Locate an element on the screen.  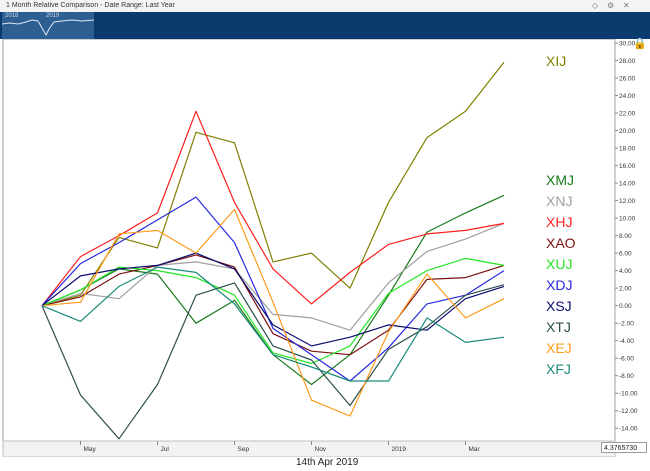
navigator-label-2019: 2019 is located at coordinates (53, 16).